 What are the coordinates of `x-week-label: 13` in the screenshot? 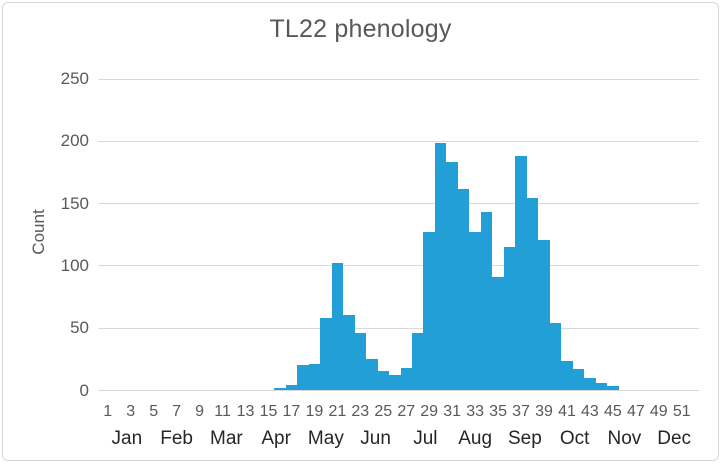 It's located at (245, 411).